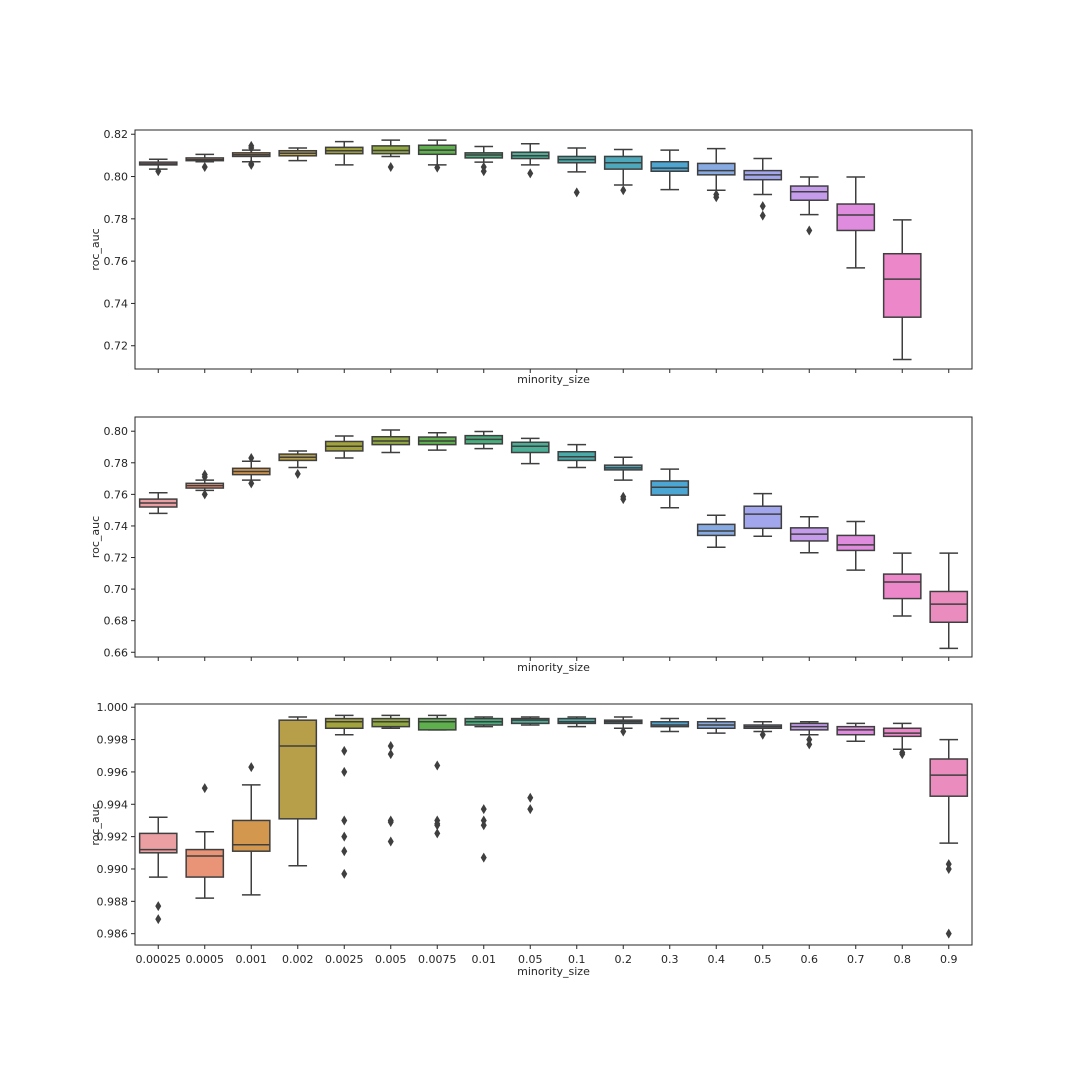  Describe the element at coordinates (298, 959) in the screenshot. I see `x-tick-label: 0.002` at that location.